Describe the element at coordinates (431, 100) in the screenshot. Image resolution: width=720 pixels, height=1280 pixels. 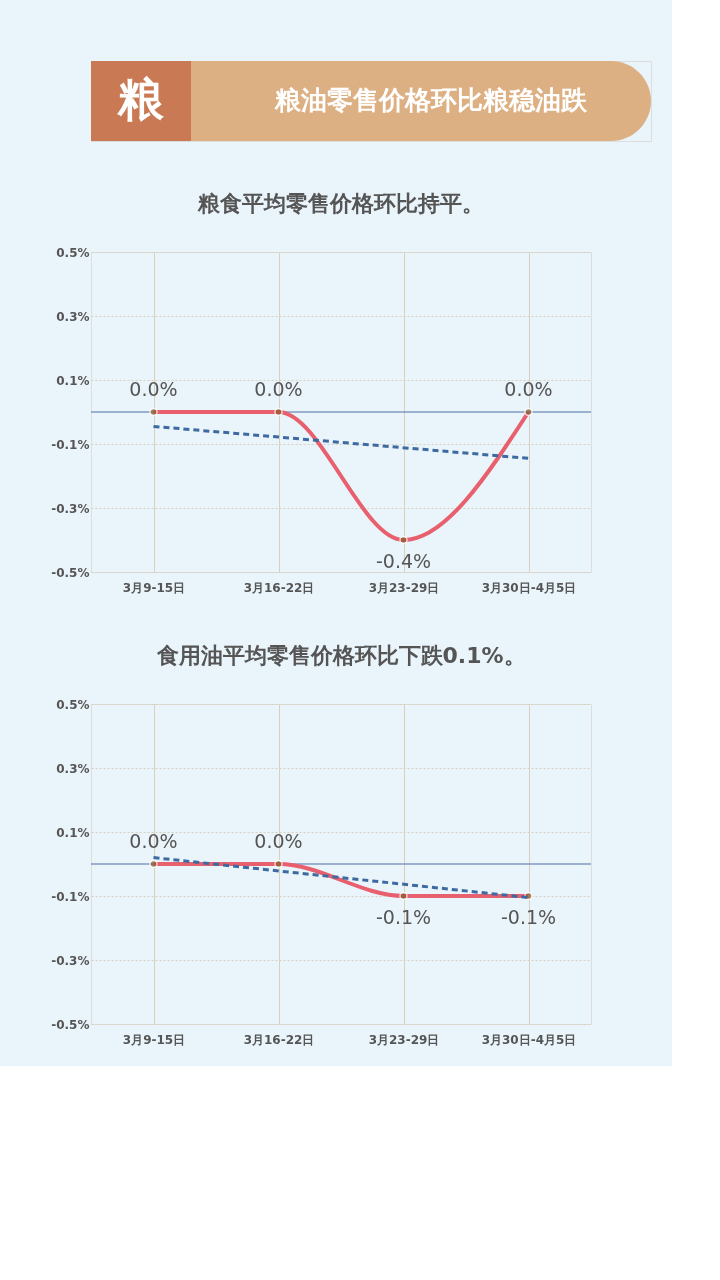
I see `text: 粮油零售价格环比粮稳油跌` at that location.